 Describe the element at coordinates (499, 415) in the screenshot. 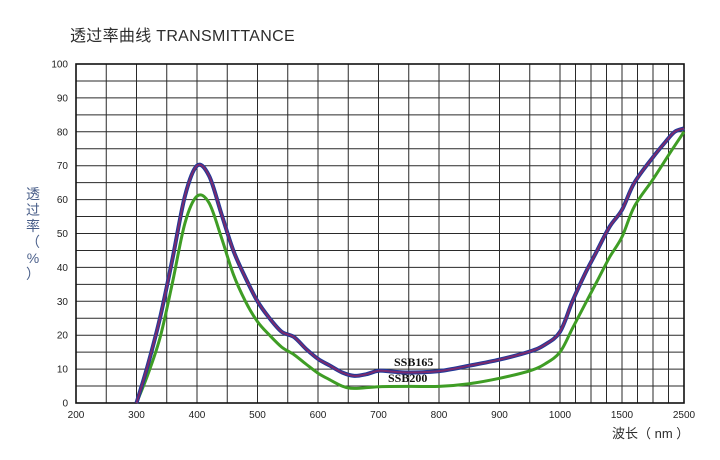

I see `x-tick-label: 900` at that location.